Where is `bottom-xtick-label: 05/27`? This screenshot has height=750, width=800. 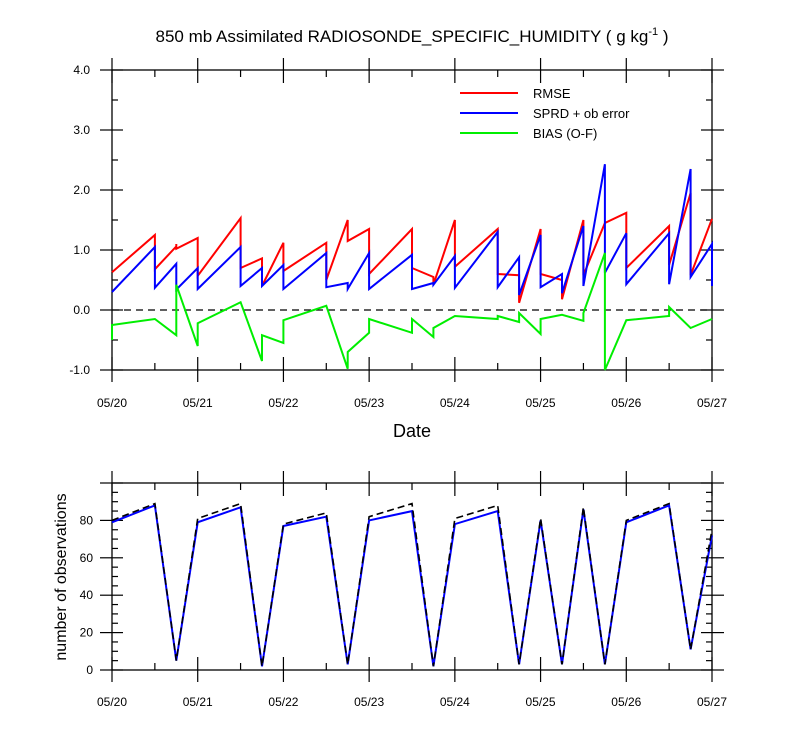 bottom-xtick-label: 05/27 is located at coordinates (712, 702).